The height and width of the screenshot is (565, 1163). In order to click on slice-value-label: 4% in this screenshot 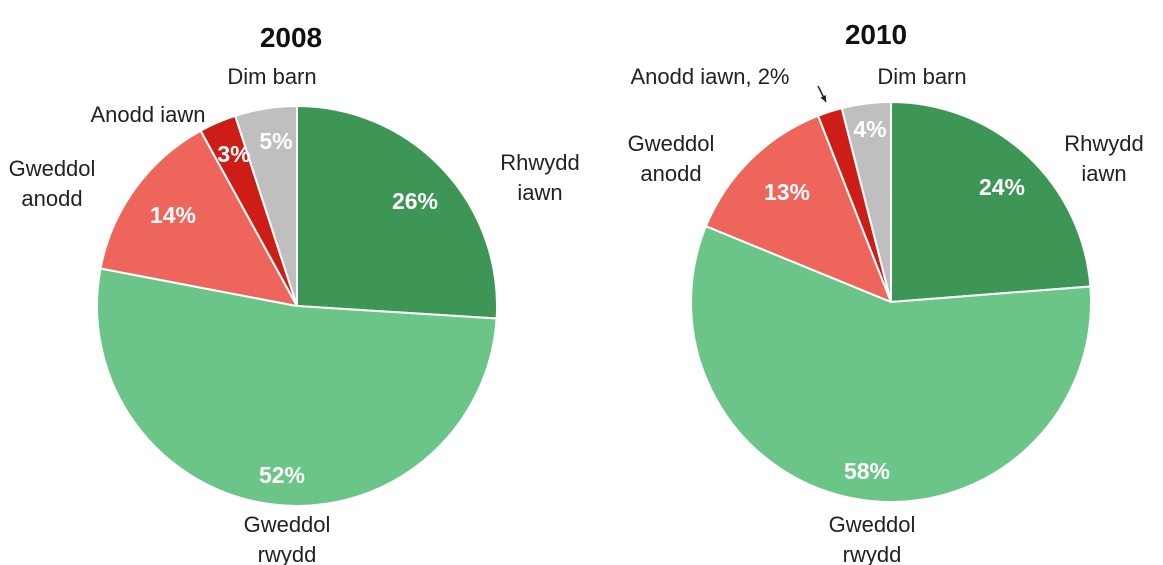, I will do `click(869, 129)`.